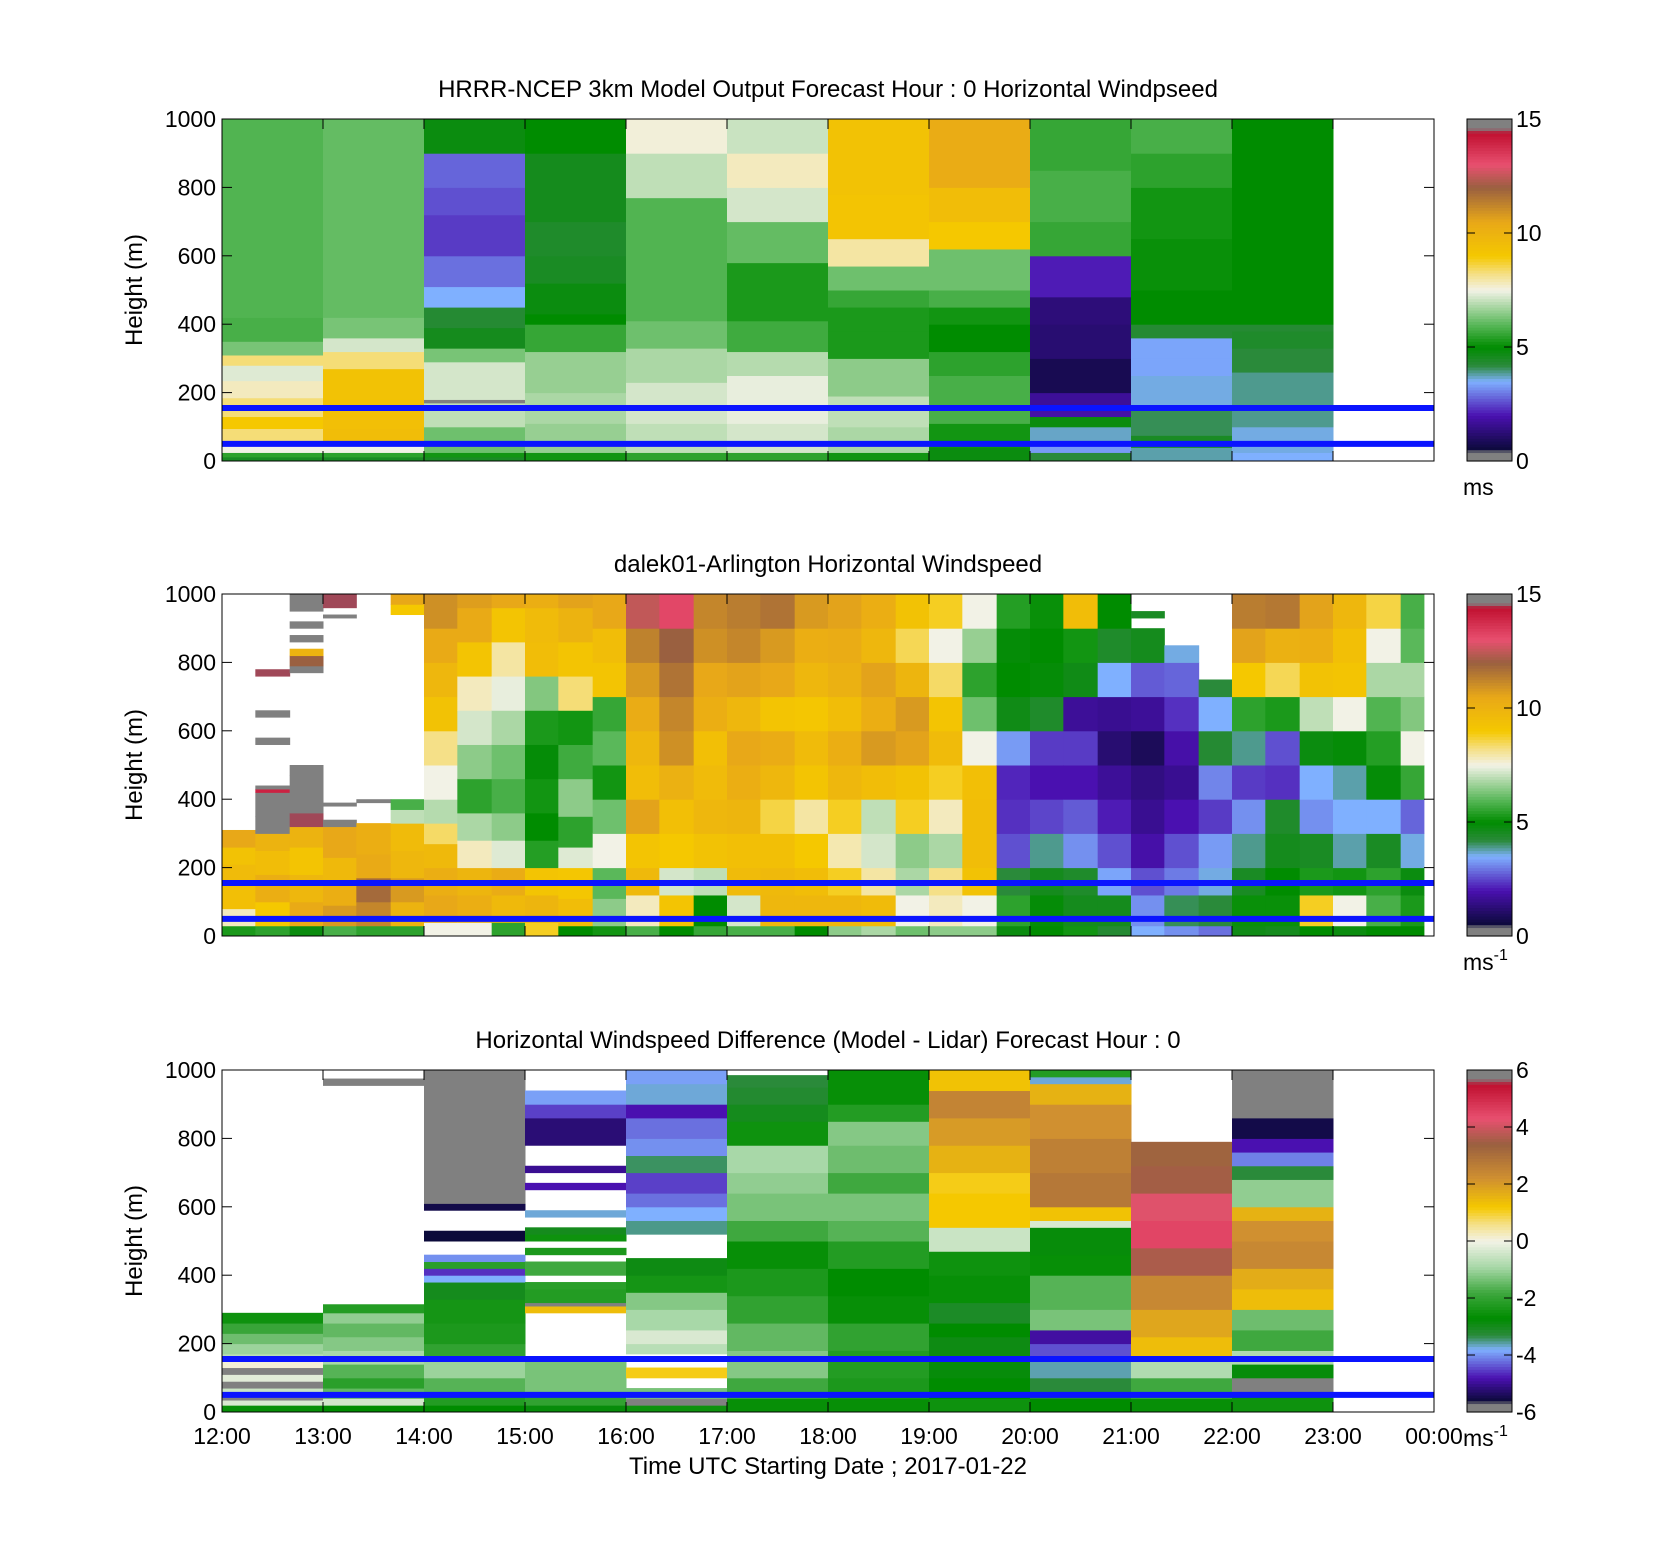 Image resolution: width=1680 pixels, height=1561 pixels. What do you see at coordinates (727, 1436) in the screenshot?
I see `x-tick-label: 17:00` at bounding box center [727, 1436].